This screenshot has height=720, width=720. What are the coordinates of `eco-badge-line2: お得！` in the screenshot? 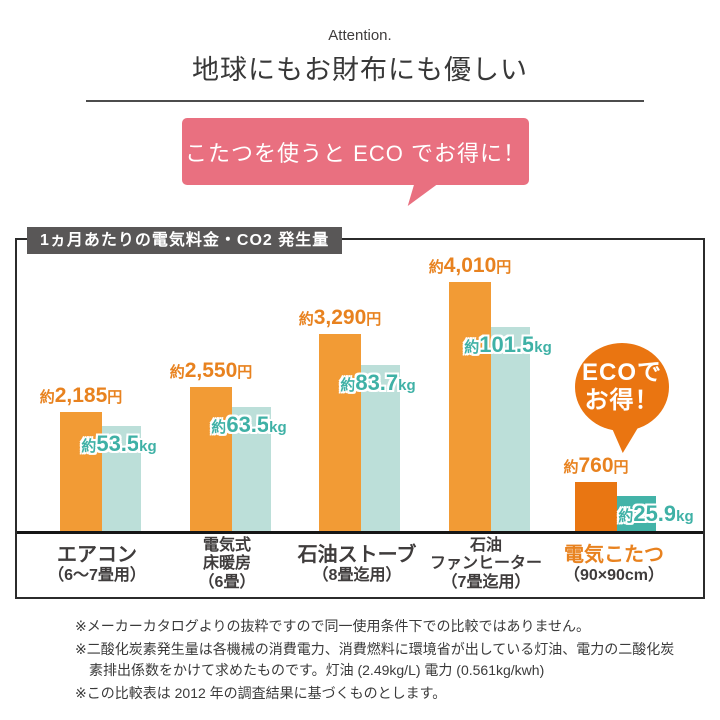 It's located at (622, 400).